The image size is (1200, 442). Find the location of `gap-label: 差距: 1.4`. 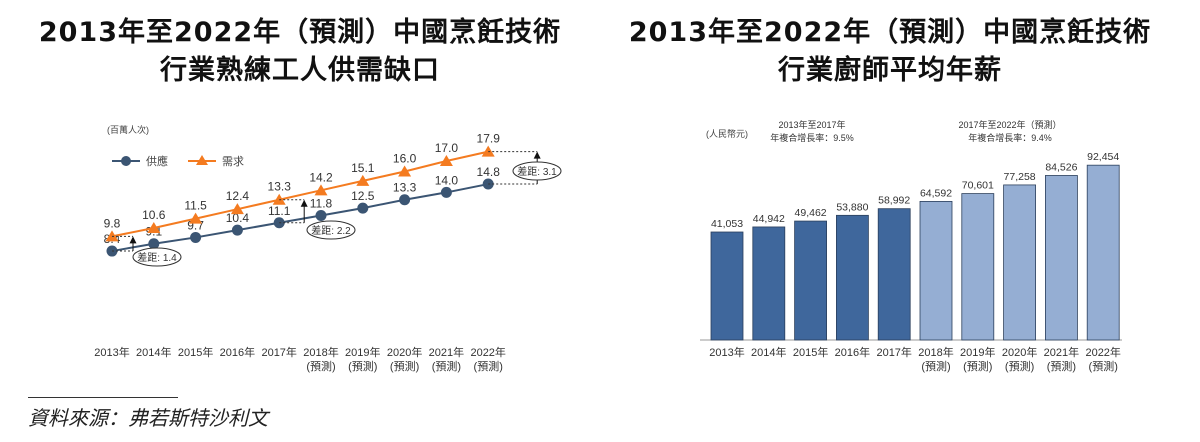

gap-label: 差距: 1.4 is located at coordinates (157, 257).